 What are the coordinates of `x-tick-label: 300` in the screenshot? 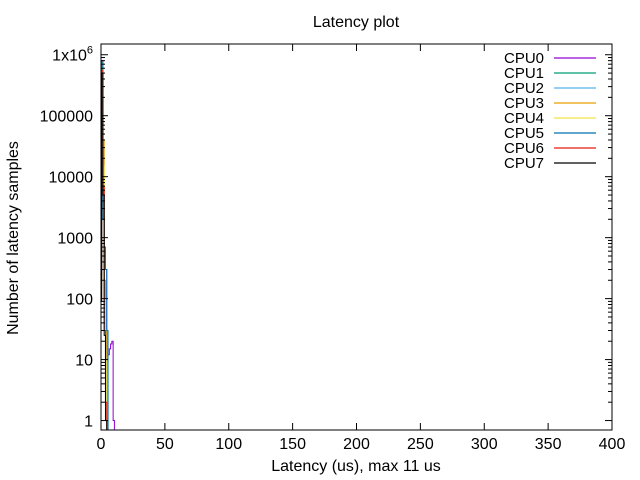 It's located at (484, 444).